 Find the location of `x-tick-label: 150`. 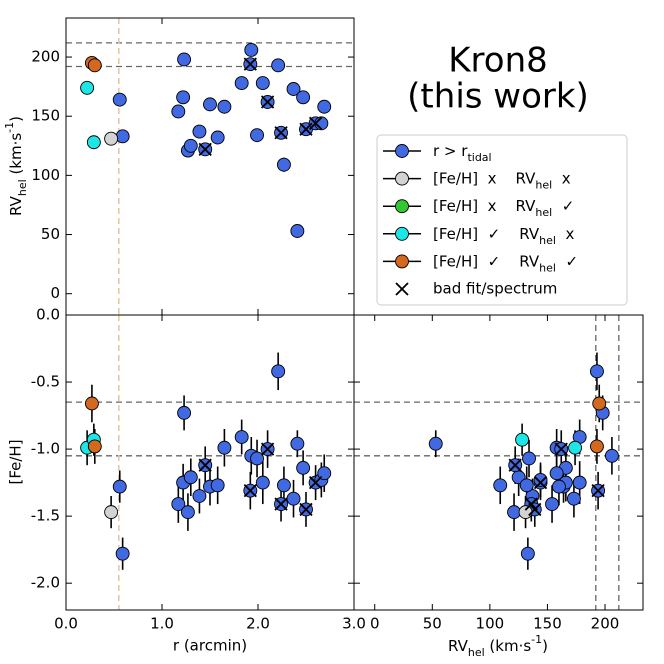

x-tick-label: 150 is located at coordinates (547, 624).